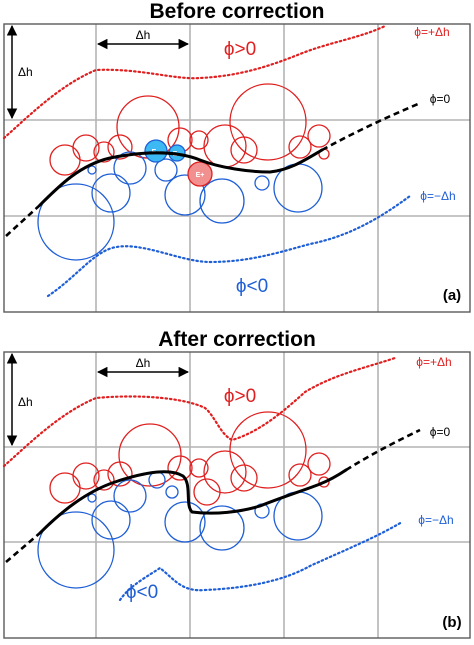 This screenshot has width=474, height=645. I want to click on panel-b-title: After correction, so click(237, 339).